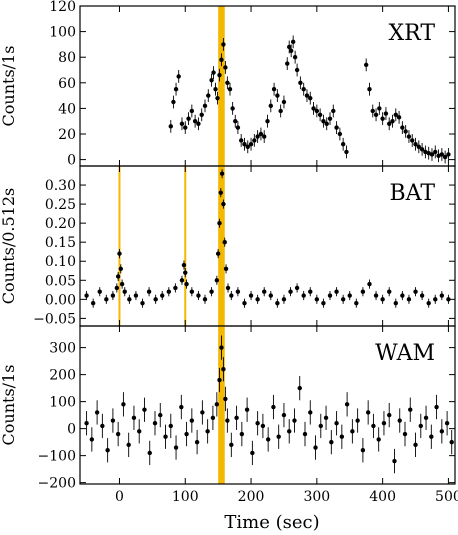 This screenshot has height=535, width=458. Describe the element at coordinates (221, 246) in the screenshot. I see `highlight-band` at that location.